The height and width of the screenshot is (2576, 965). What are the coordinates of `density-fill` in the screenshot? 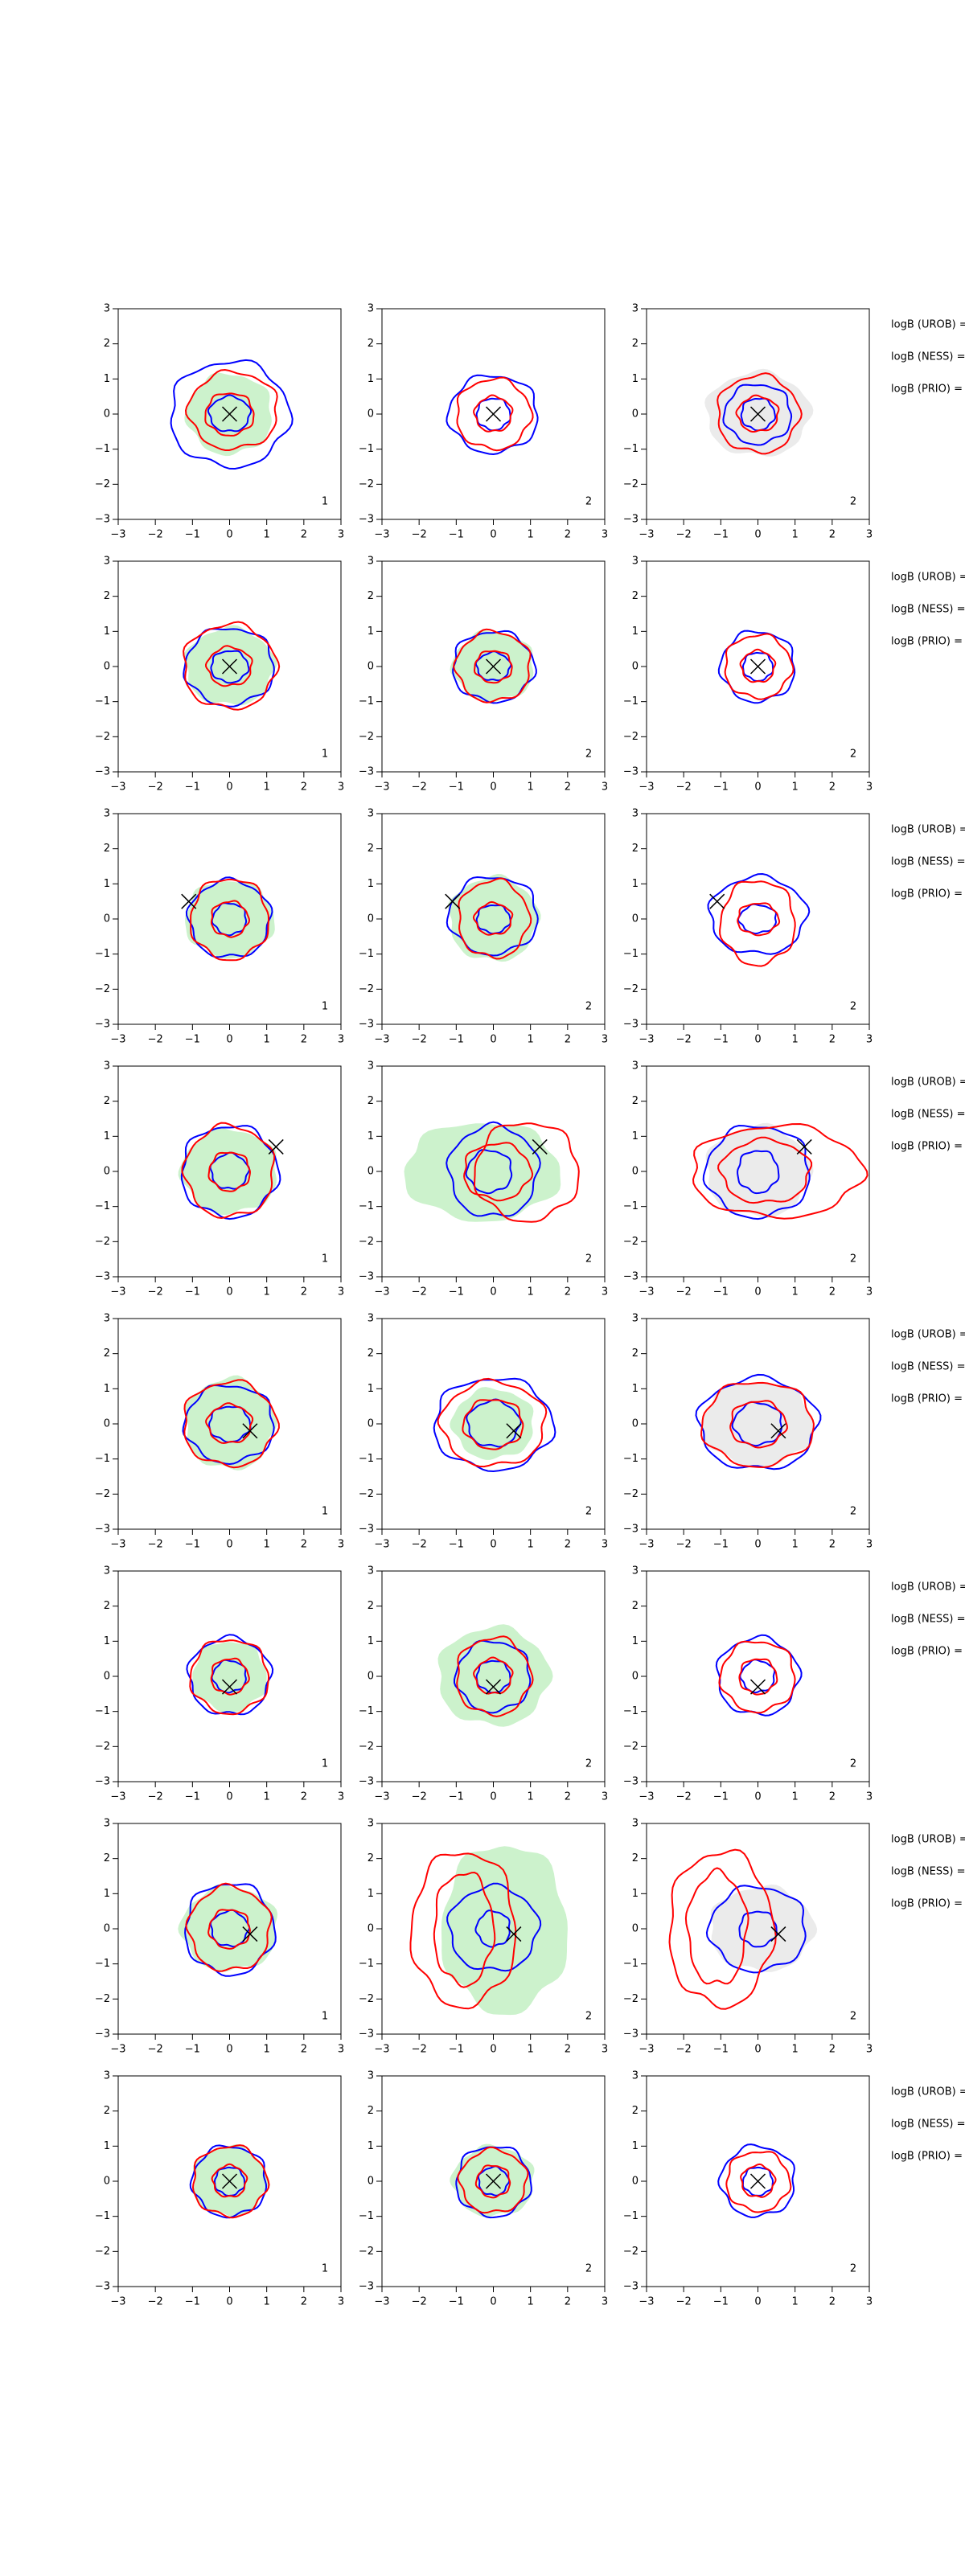 It's located at (758, 1425).